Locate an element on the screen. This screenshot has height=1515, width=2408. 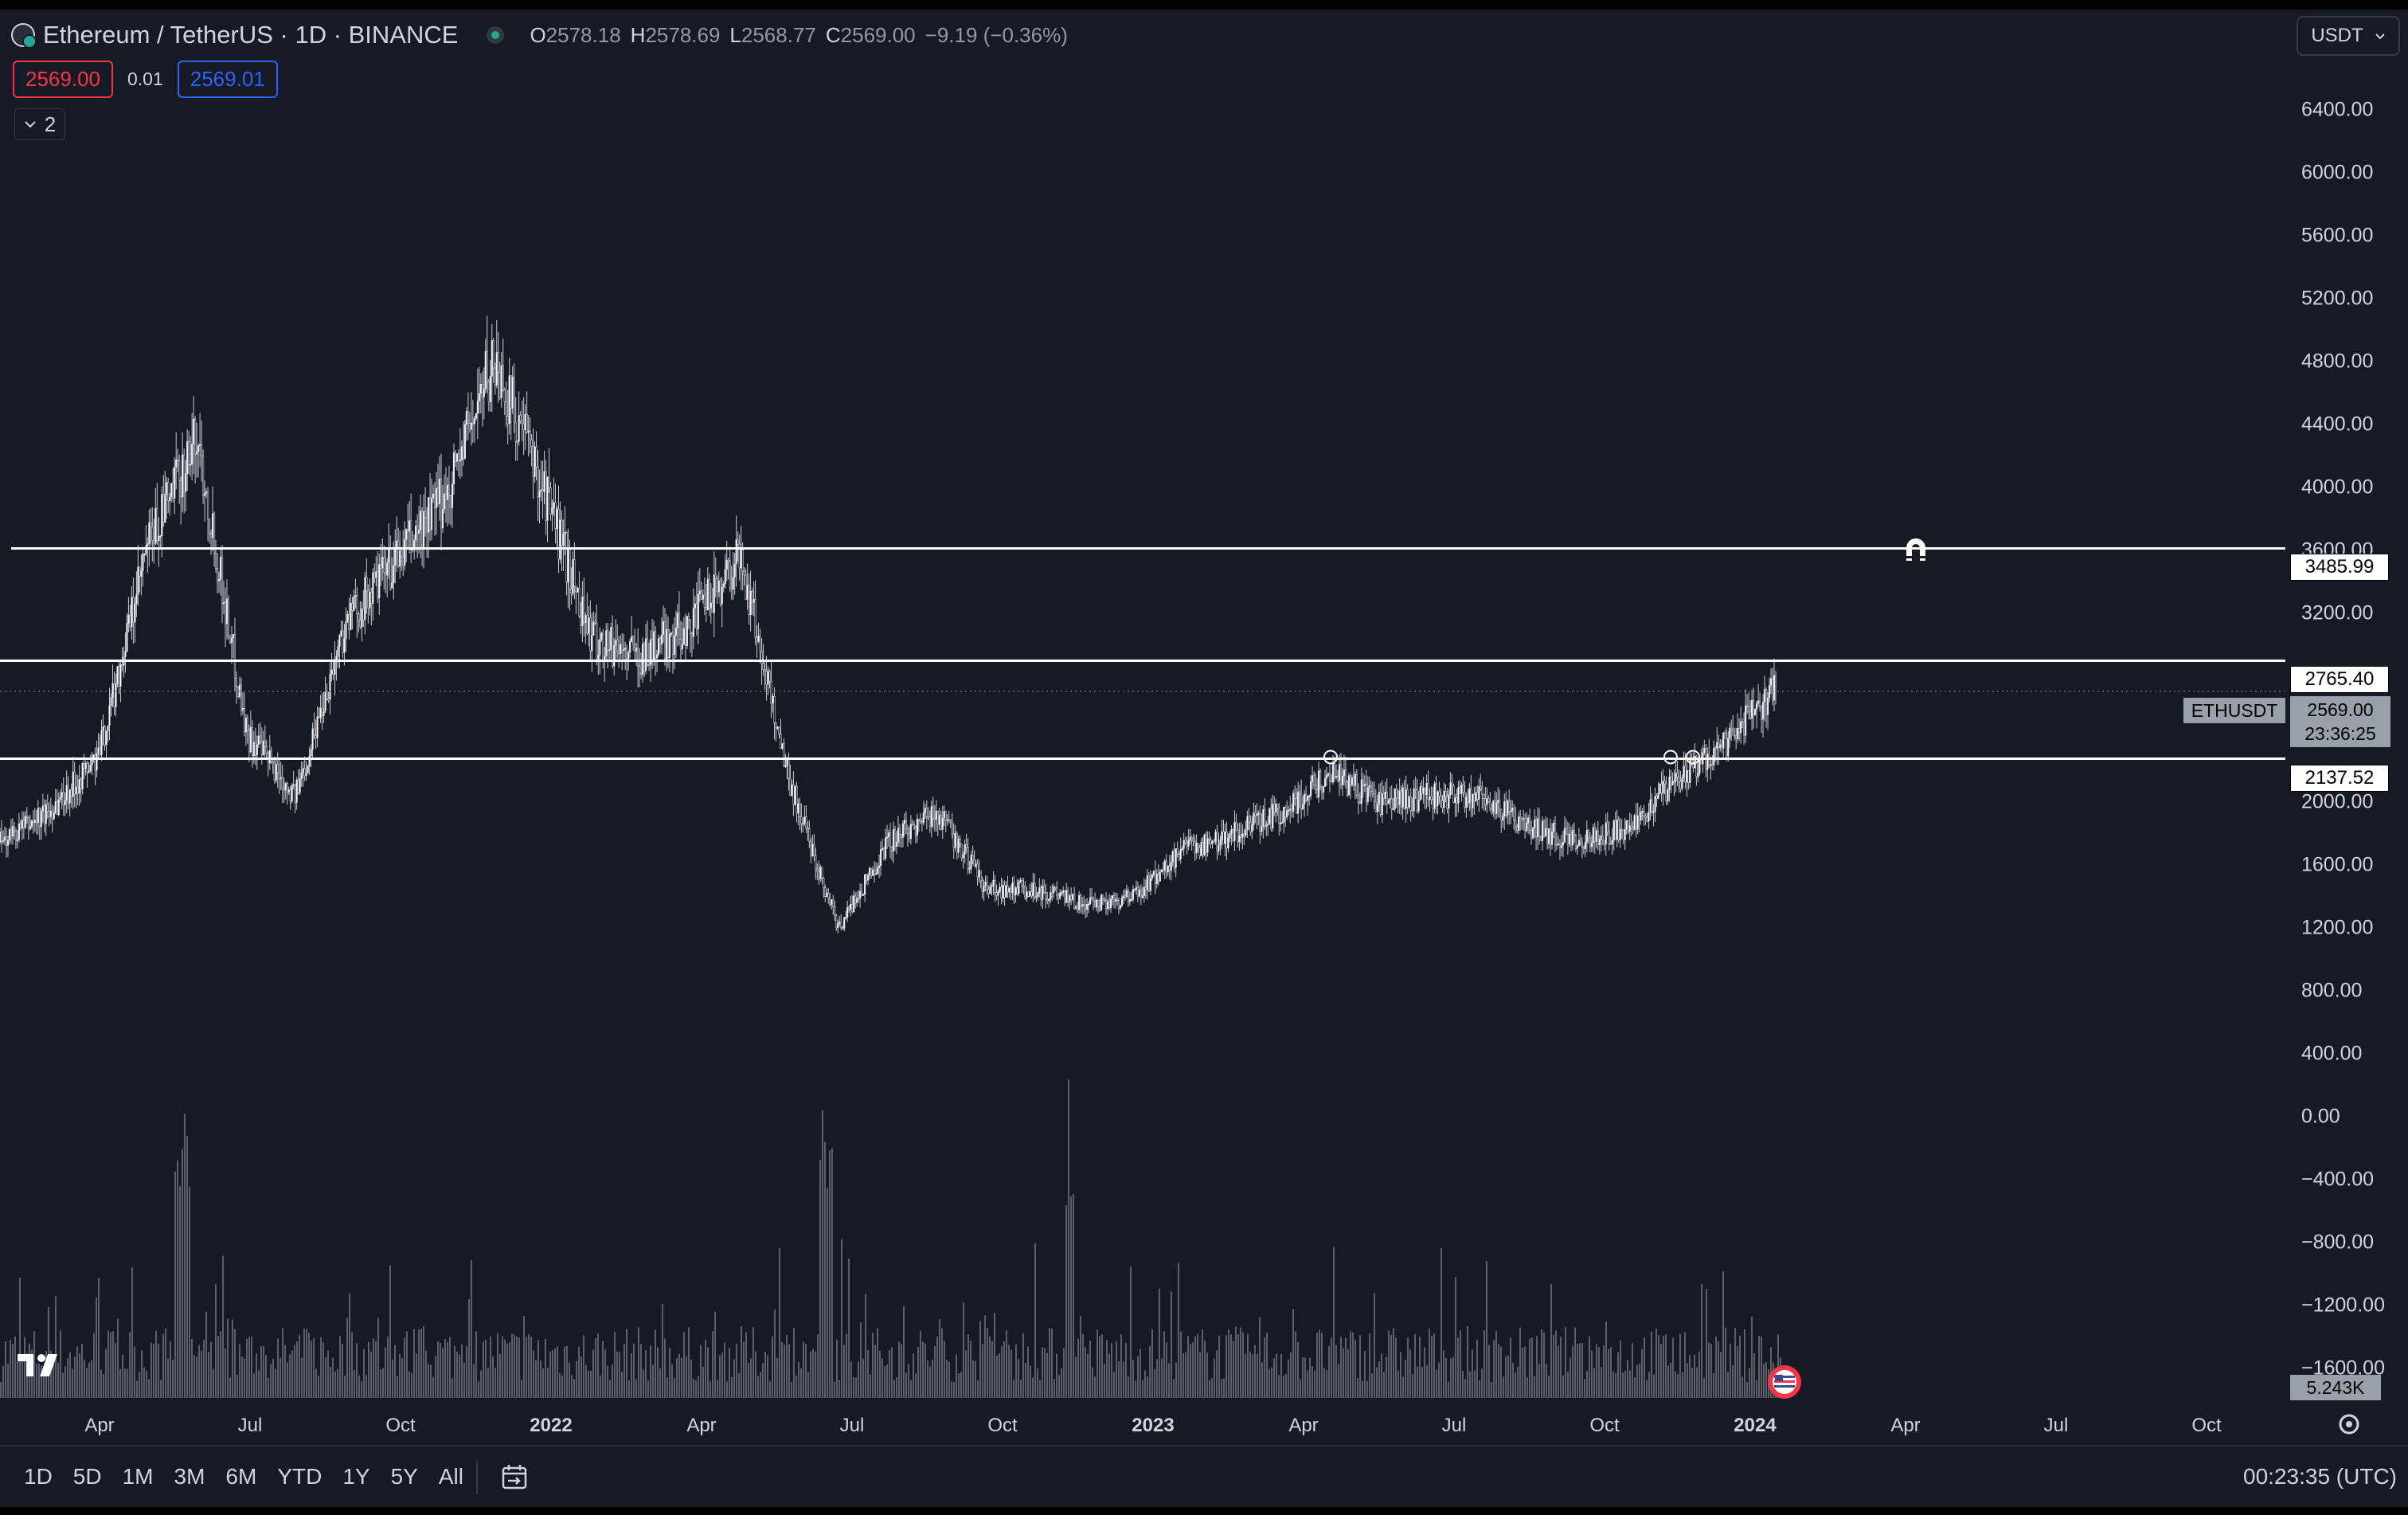
tradingview-logo is located at coordinates (41, 1366).